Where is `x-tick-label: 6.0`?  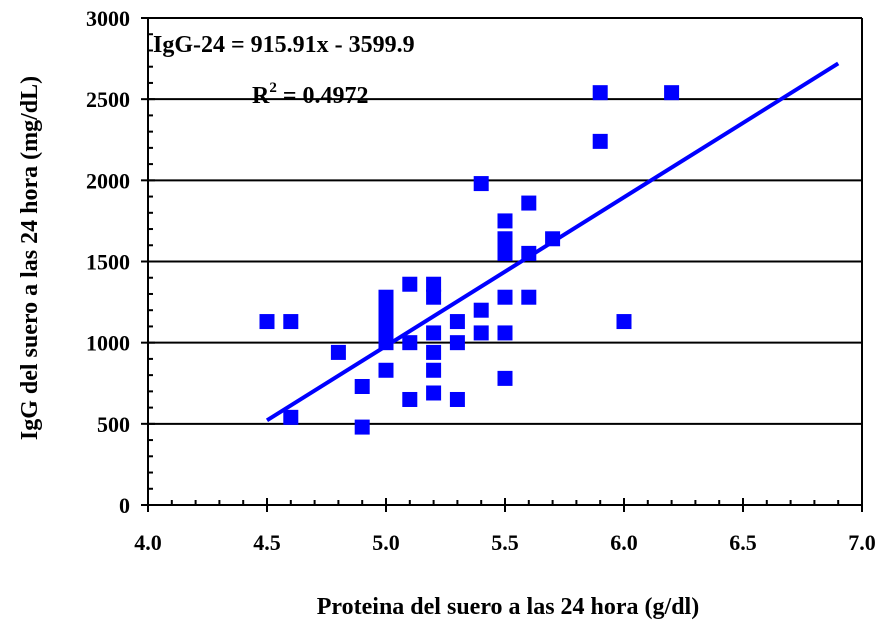
x-tick-label: 6.0 is located at coordinates (624, 542).